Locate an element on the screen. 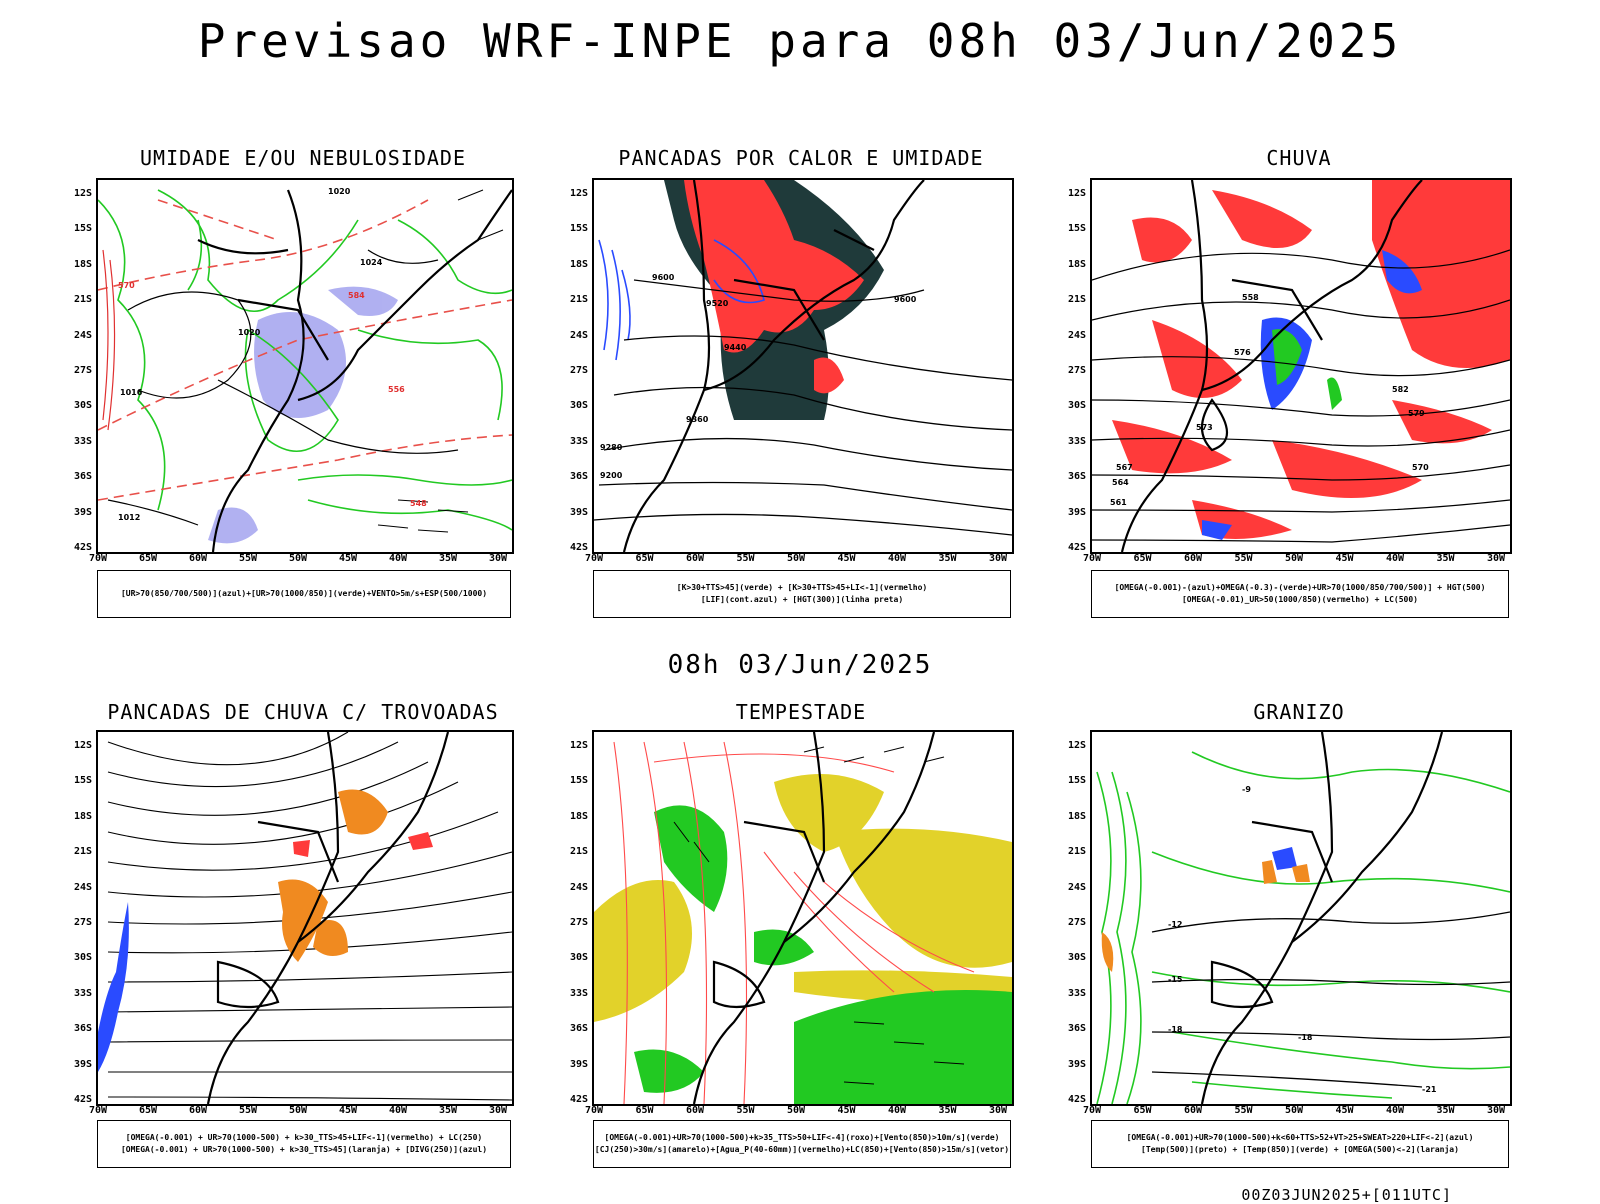  panel-title-umidade: UMIDADE E/OU NEBULOSIDADE is located at coordinates (303, 158).